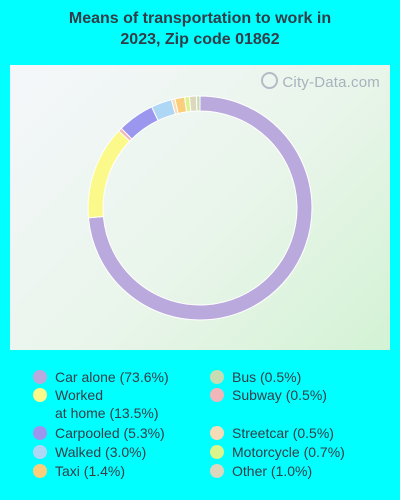  What do you see at coordinates (107, 413) in the screenshot?
I see `legend-label-line-2: at home (13.5%)` at bounding box center [107, 413].